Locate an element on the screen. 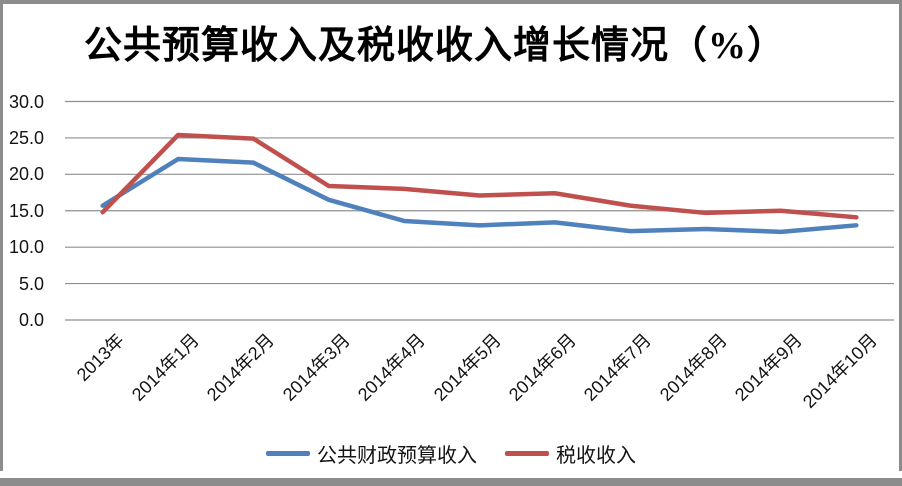  legend-item-budget-revenue: 公共财政预算收入 is located at coordinates (371, 453).